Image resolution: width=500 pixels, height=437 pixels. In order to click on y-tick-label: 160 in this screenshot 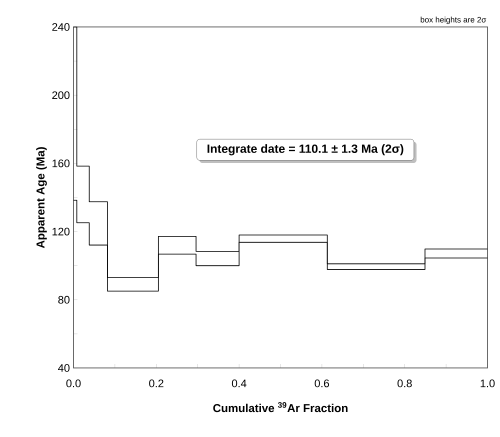, I will do `click(61, 164)`.